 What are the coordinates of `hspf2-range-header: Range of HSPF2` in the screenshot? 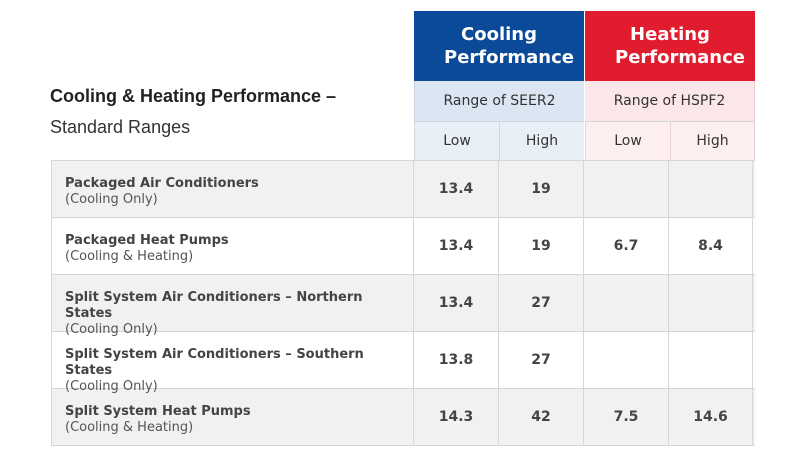 It's located at (670, 101).